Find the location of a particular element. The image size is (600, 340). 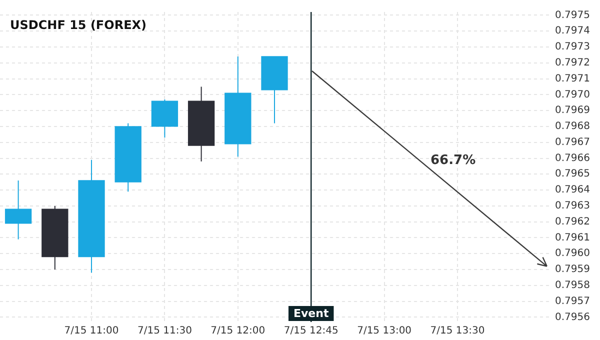

y-tick-label: 0.7963 is located at coordinates (572, 206).